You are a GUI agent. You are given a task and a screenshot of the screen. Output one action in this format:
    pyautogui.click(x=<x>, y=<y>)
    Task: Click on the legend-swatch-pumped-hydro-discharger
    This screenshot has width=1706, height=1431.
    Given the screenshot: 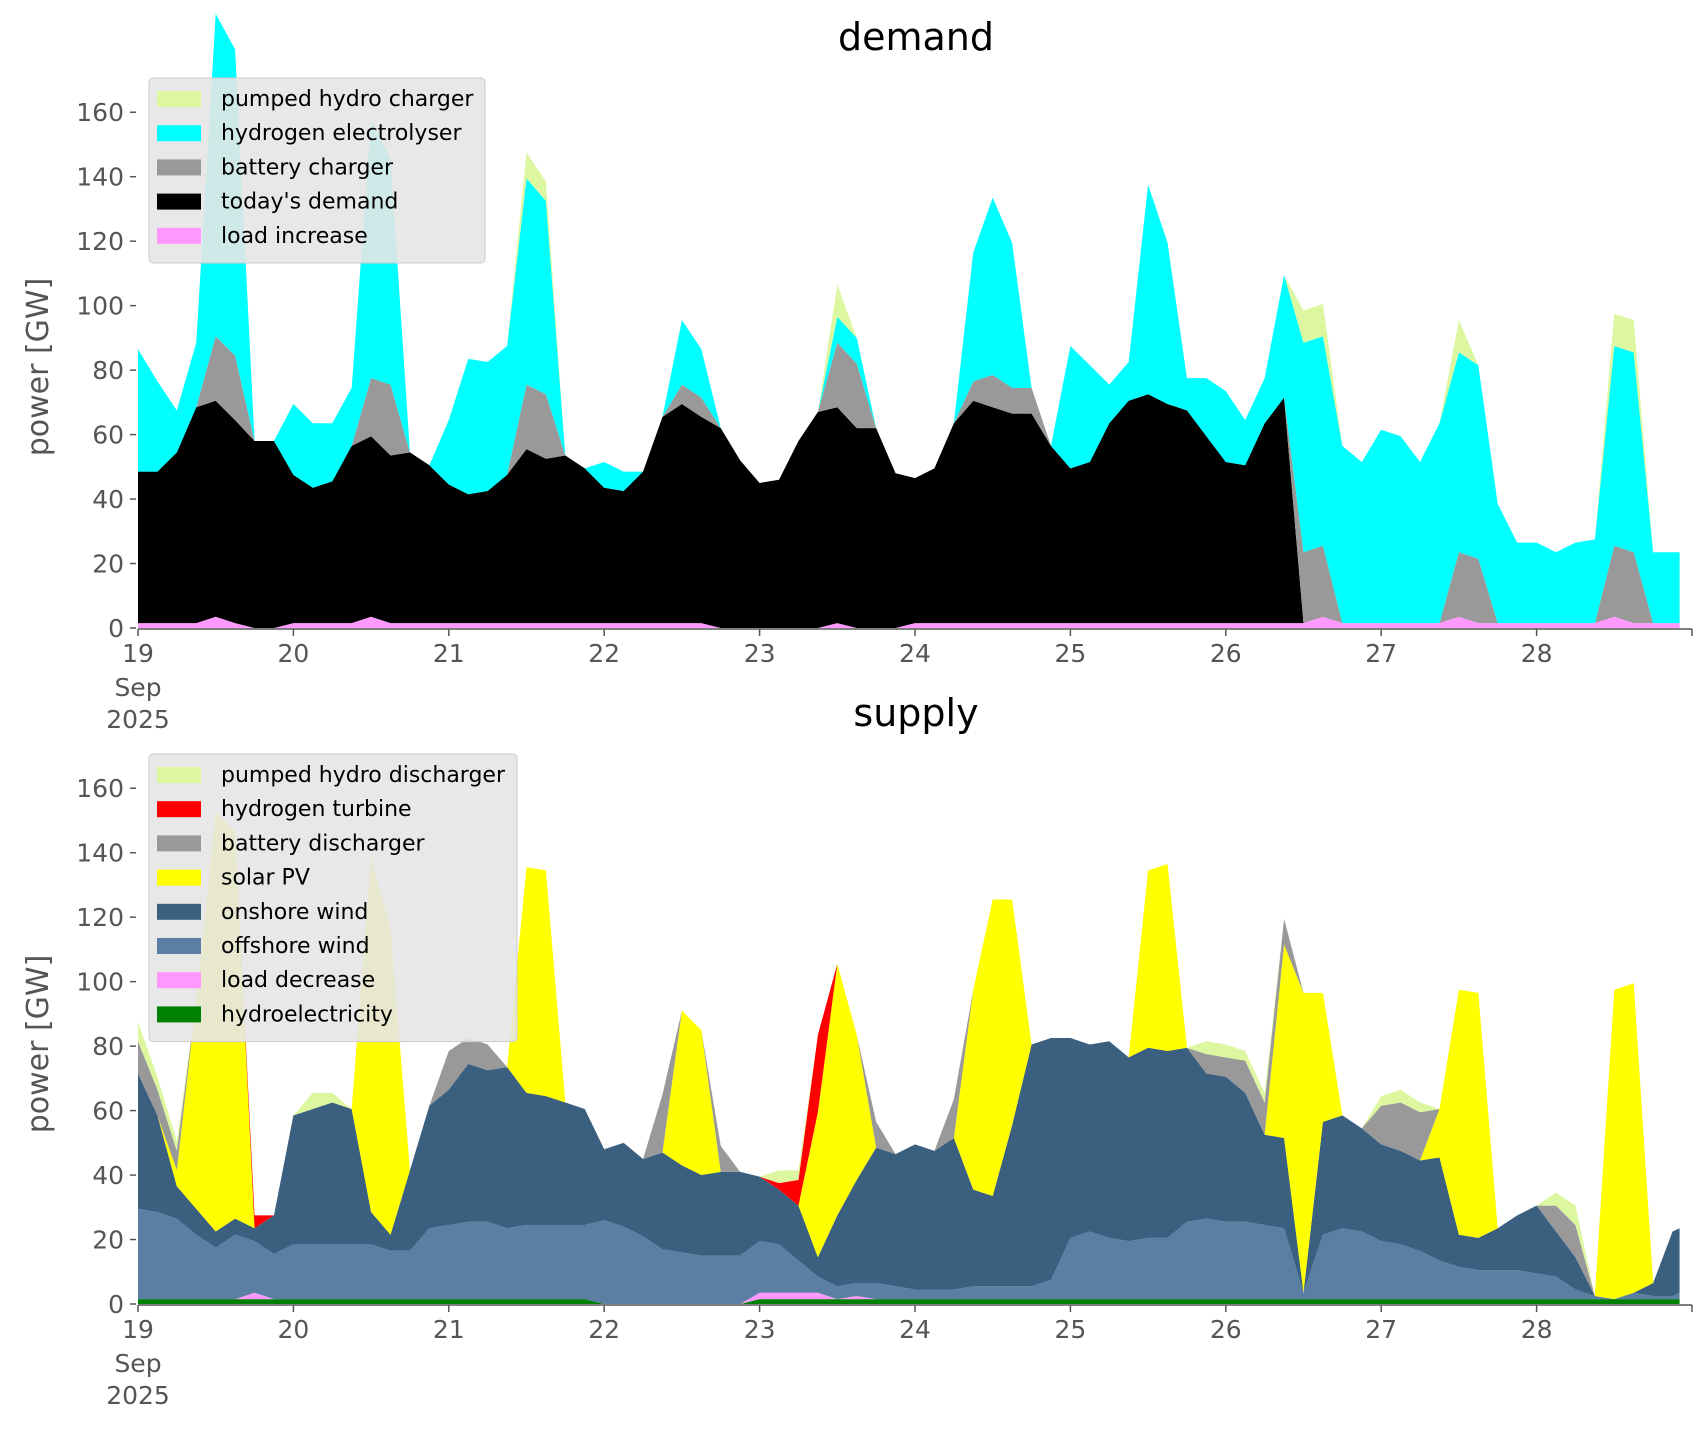 What is the action you would take?
    pyautogui.click(x=179, y=775)
    